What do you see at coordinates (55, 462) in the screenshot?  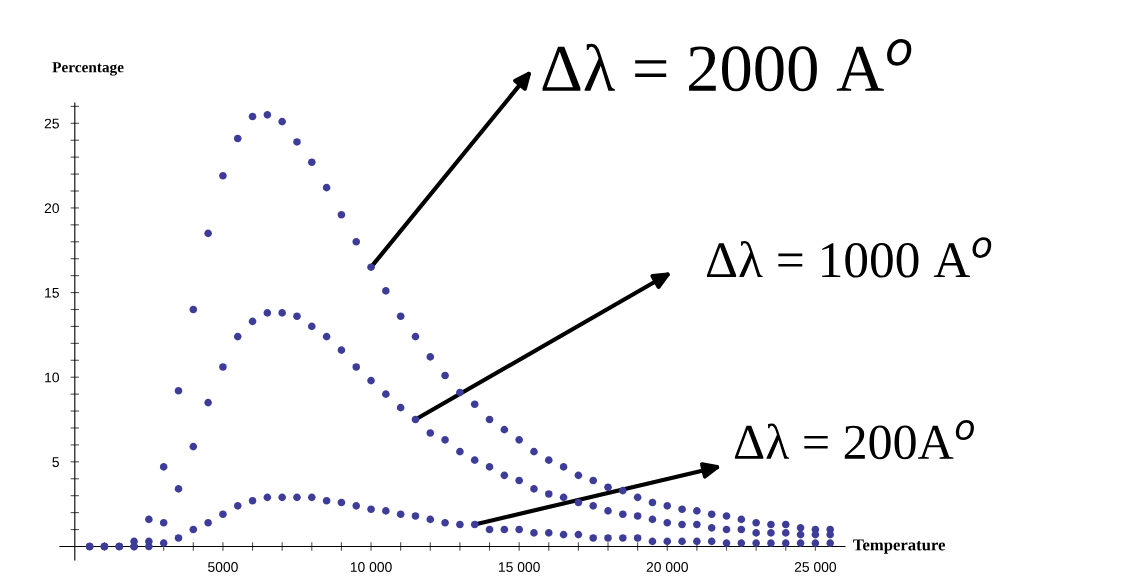 I see `y-tick-label: 5` at bounding box center [55, 462].